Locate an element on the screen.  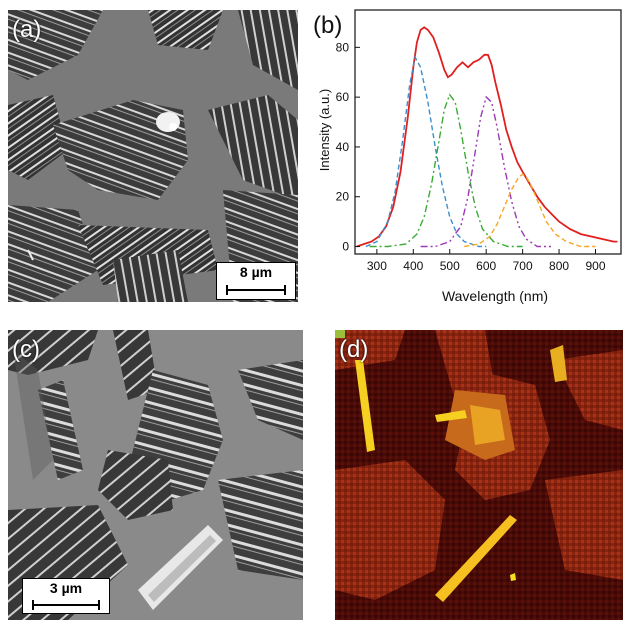
x-tick-label: 900 is located at coordinates (595, 266).